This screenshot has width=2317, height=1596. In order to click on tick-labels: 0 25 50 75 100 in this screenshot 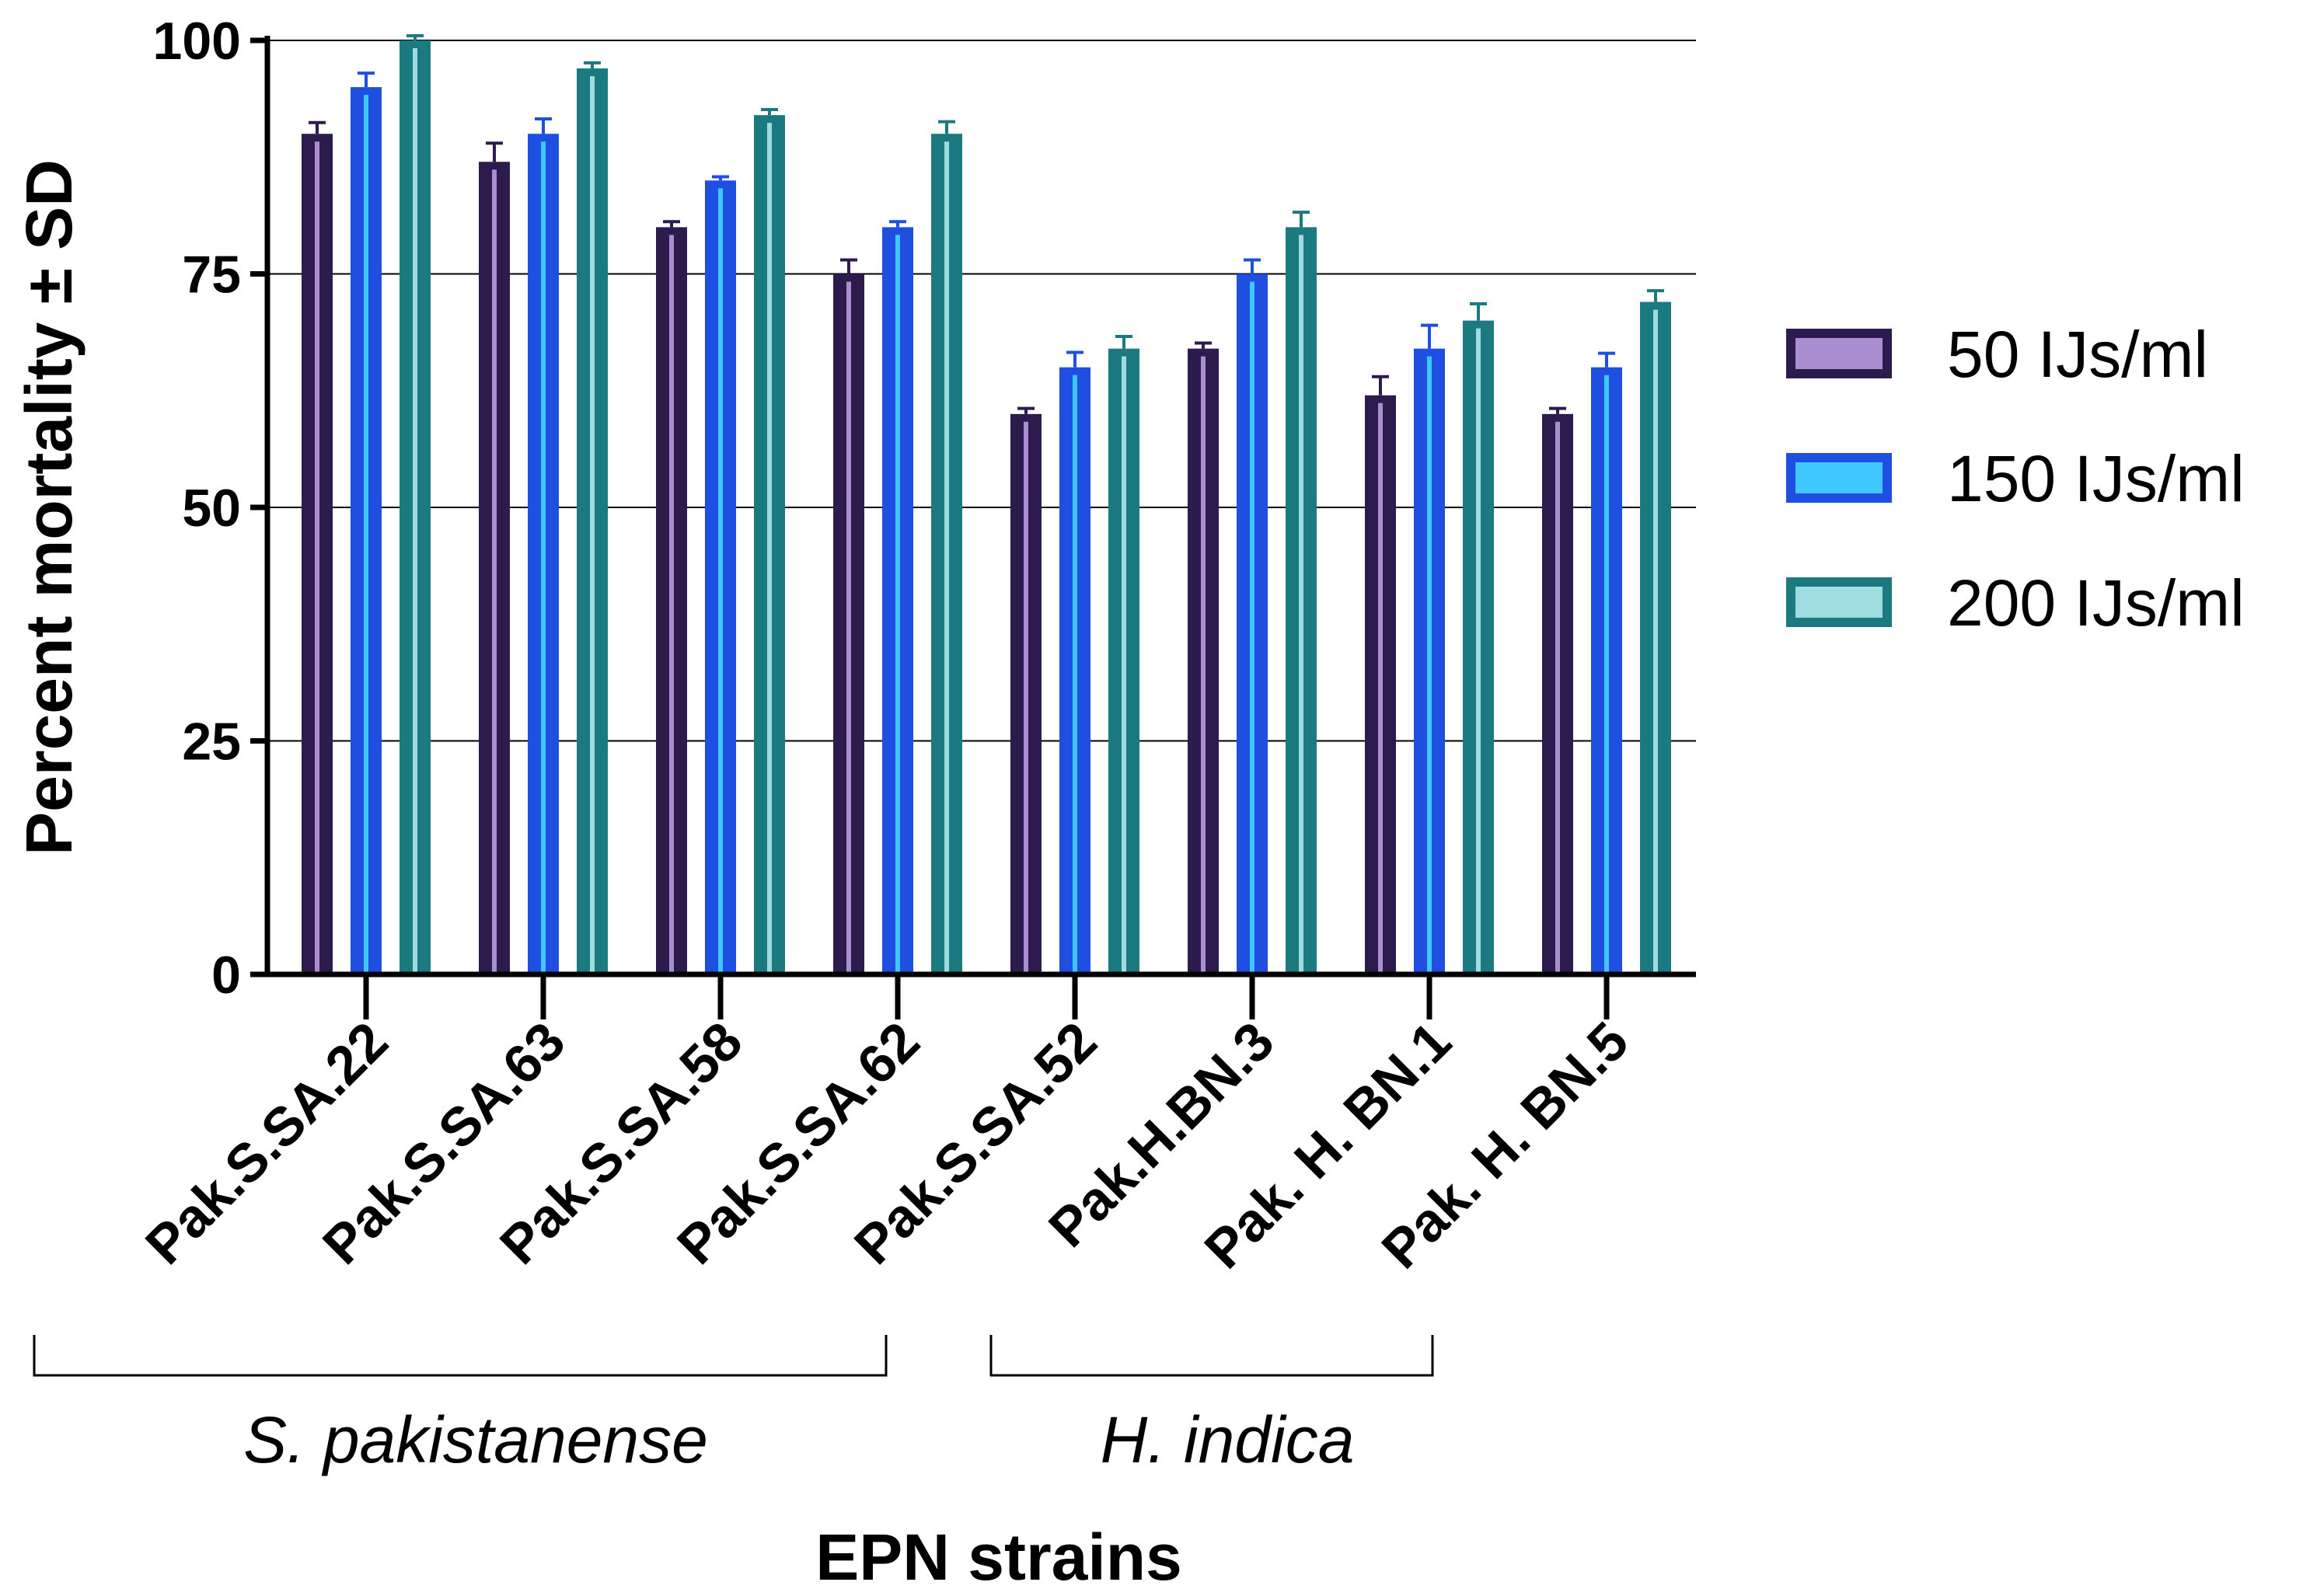, I will do `click(197, 508)`.